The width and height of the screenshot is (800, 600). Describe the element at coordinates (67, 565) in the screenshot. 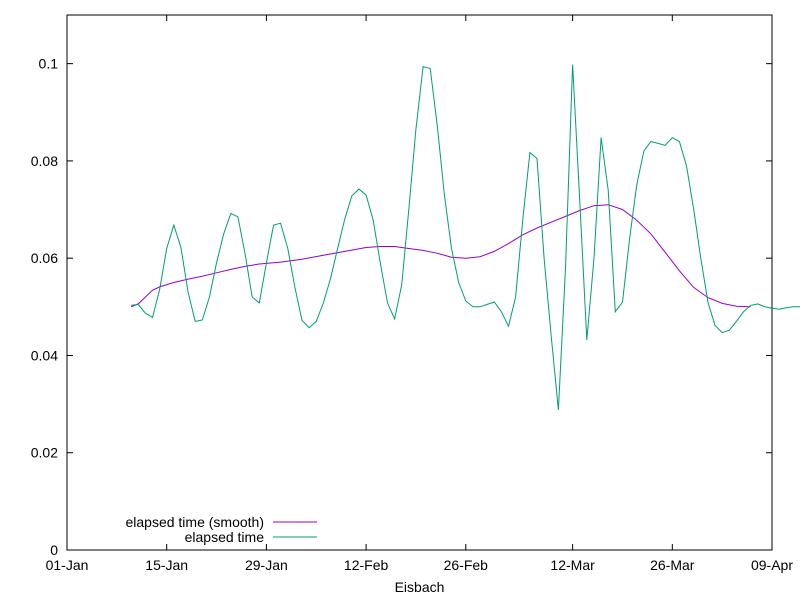

I see `x-tick-label: 01-Jan` at that location.